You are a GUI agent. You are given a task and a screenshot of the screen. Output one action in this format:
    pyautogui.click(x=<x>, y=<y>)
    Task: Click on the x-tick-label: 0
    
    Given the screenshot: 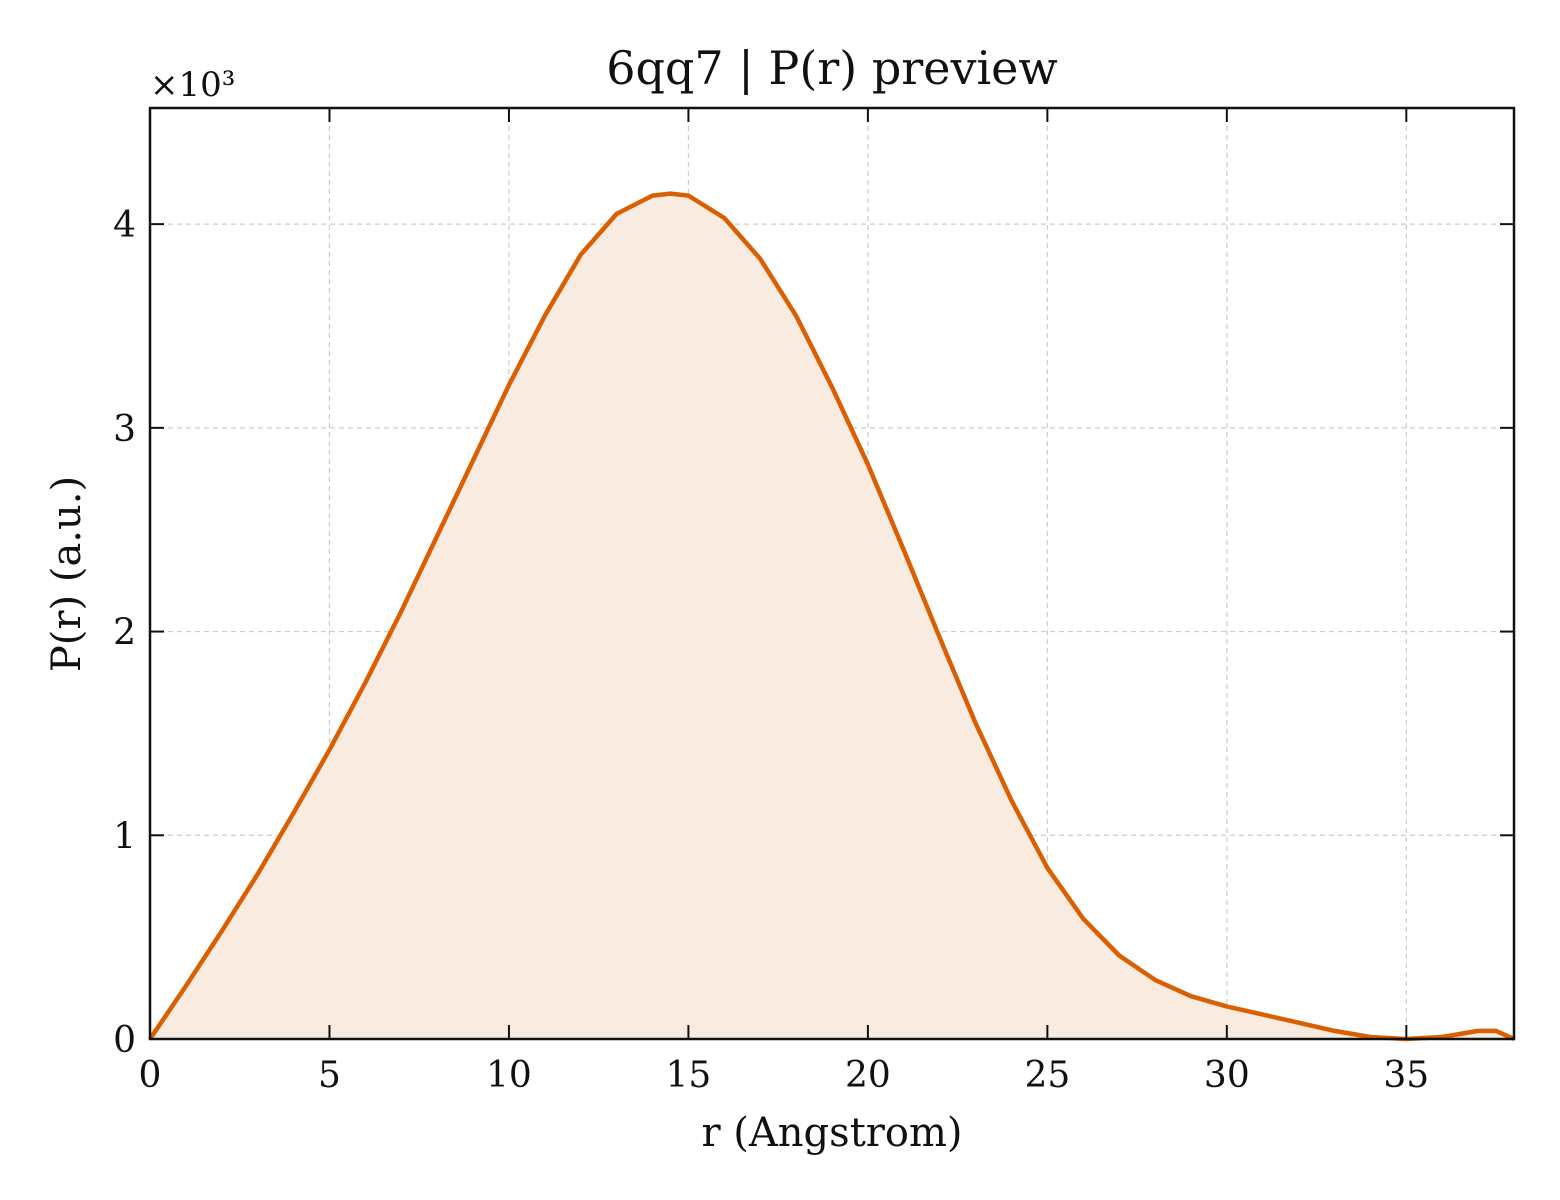 What is the action you would take?
    pyautogui.click(x=150, y=1075)
    